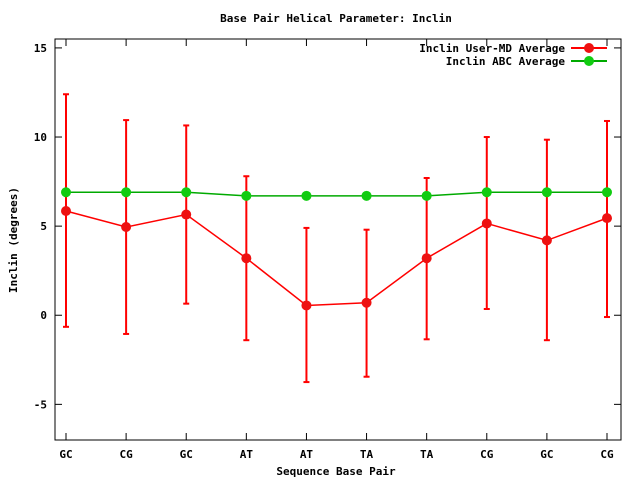 The image size is (640, 480). I want to click on y-axis-label: Inclin (degrees), so click(13, 240).